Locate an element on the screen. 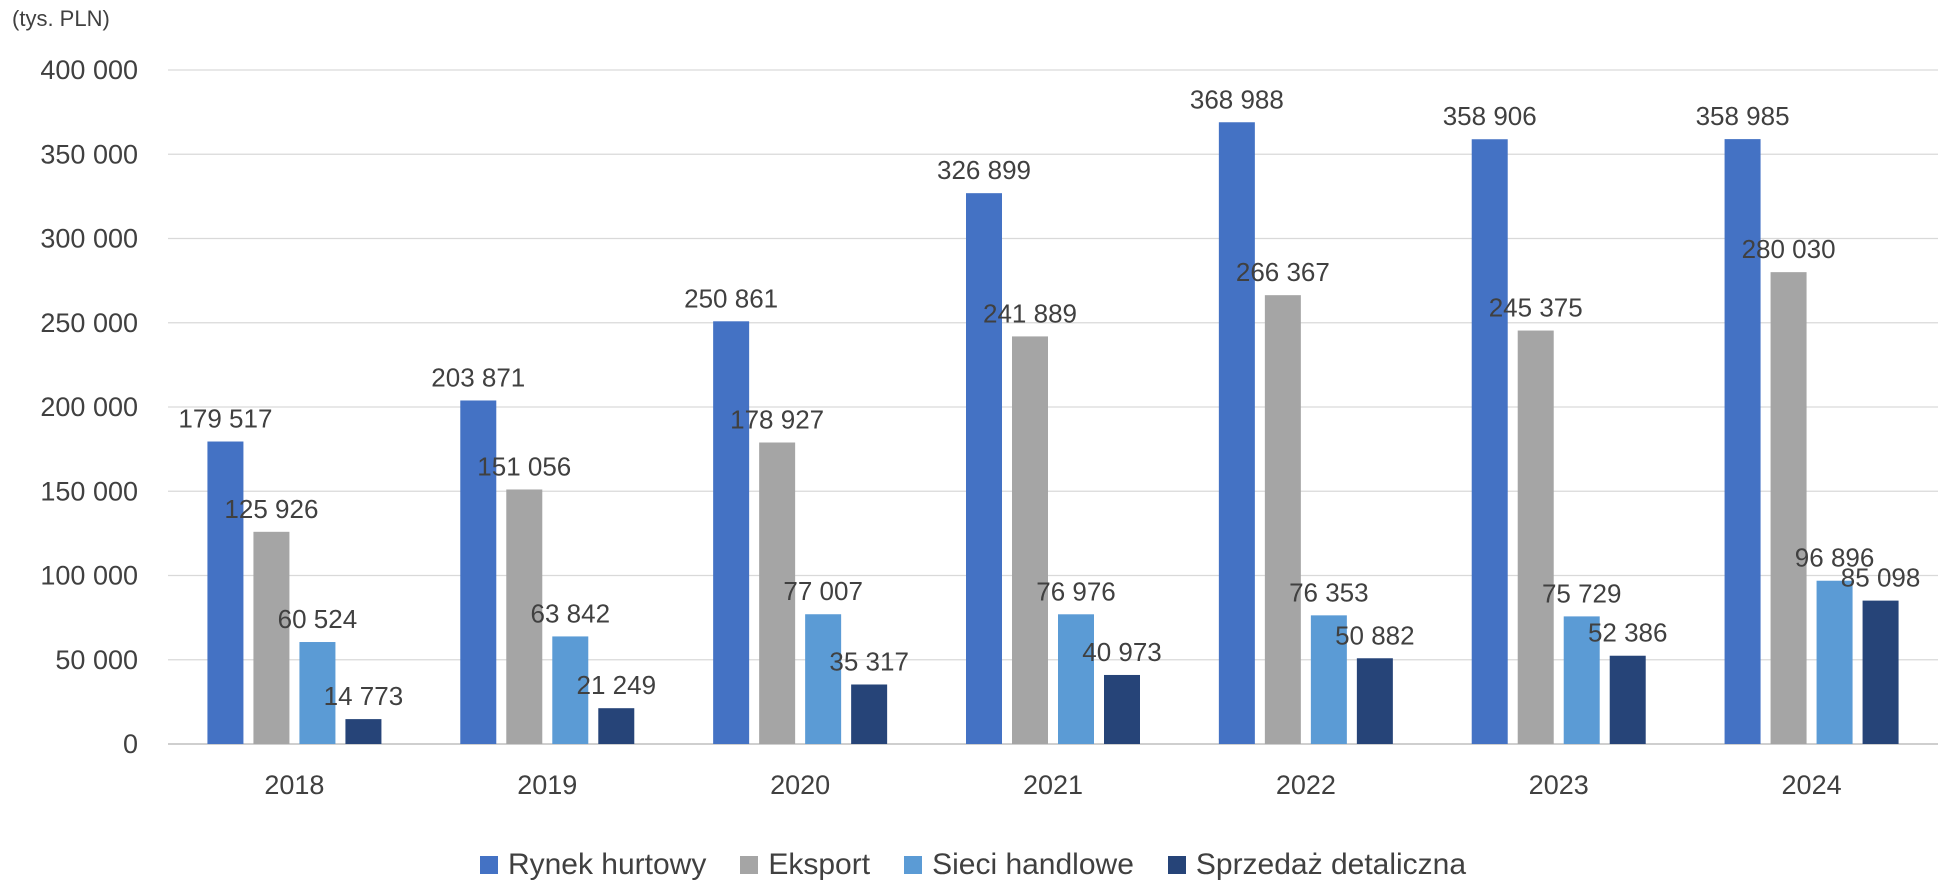  y-tick-label: 200 000 is located at coordinates (89, 407).